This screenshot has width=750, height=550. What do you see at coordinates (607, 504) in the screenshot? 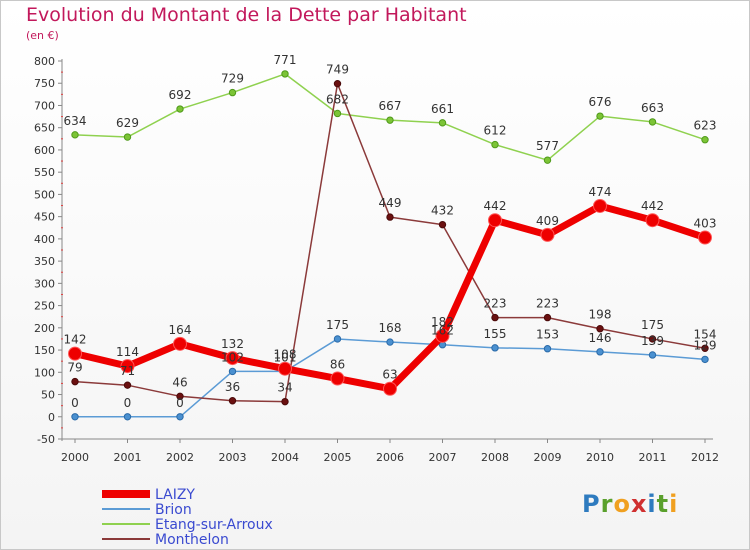
I see `logo-letter: r` at bounding box center [607, 504].